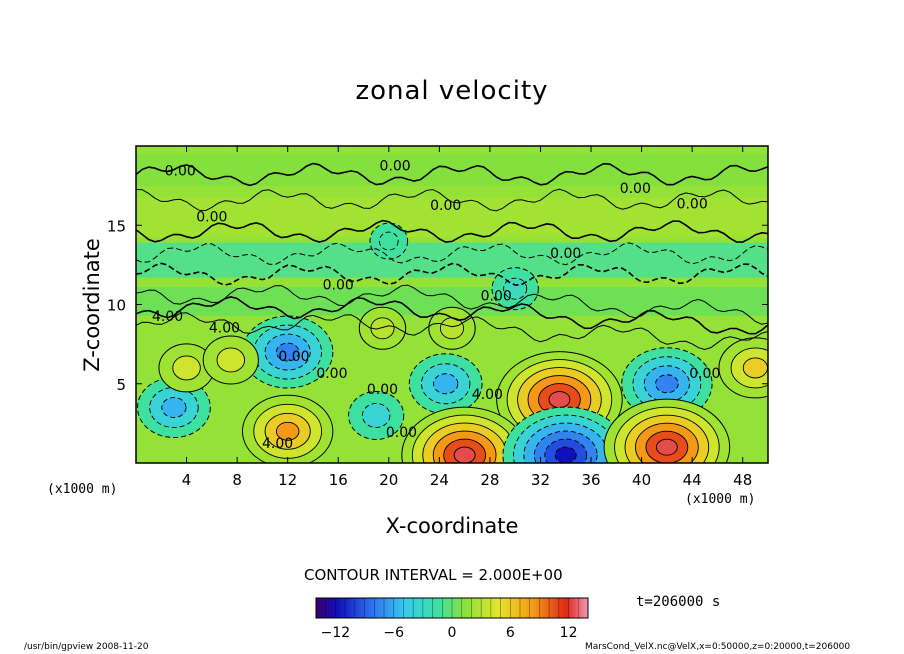  What do you see at coordinates (393, 633) in the screenshot?
I see `colorbar-tick-label: −6` at bounding box center [393, 633].